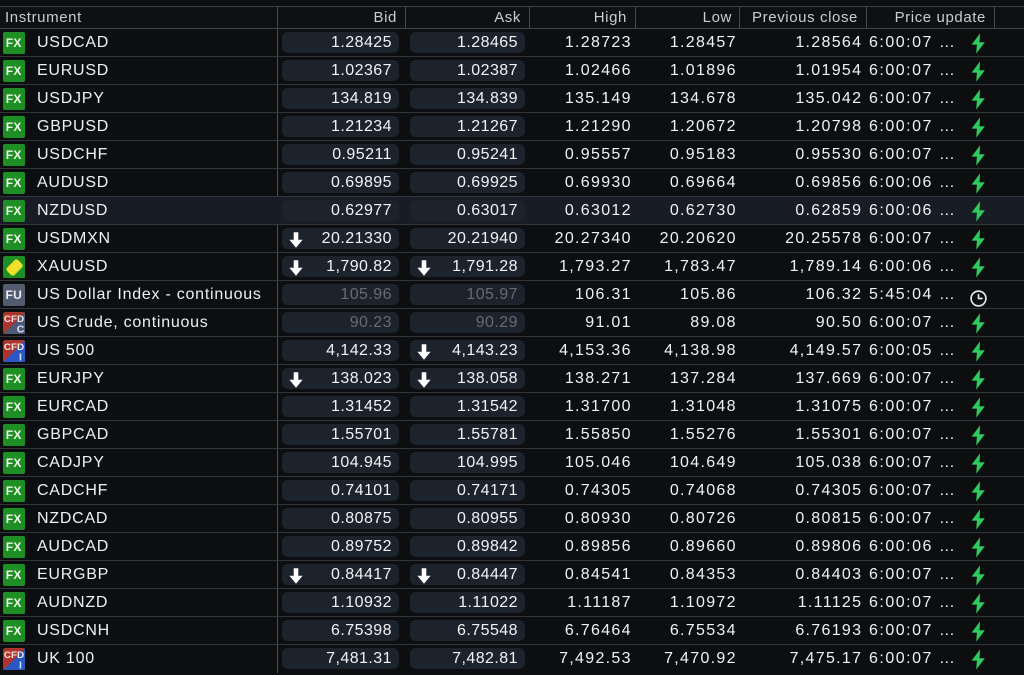 Image resolution: width=1024 pixels, height=675 pixels. Describe the element at coordinates (20, 328) in the screenshot. I see `svg-text: C` at that location.